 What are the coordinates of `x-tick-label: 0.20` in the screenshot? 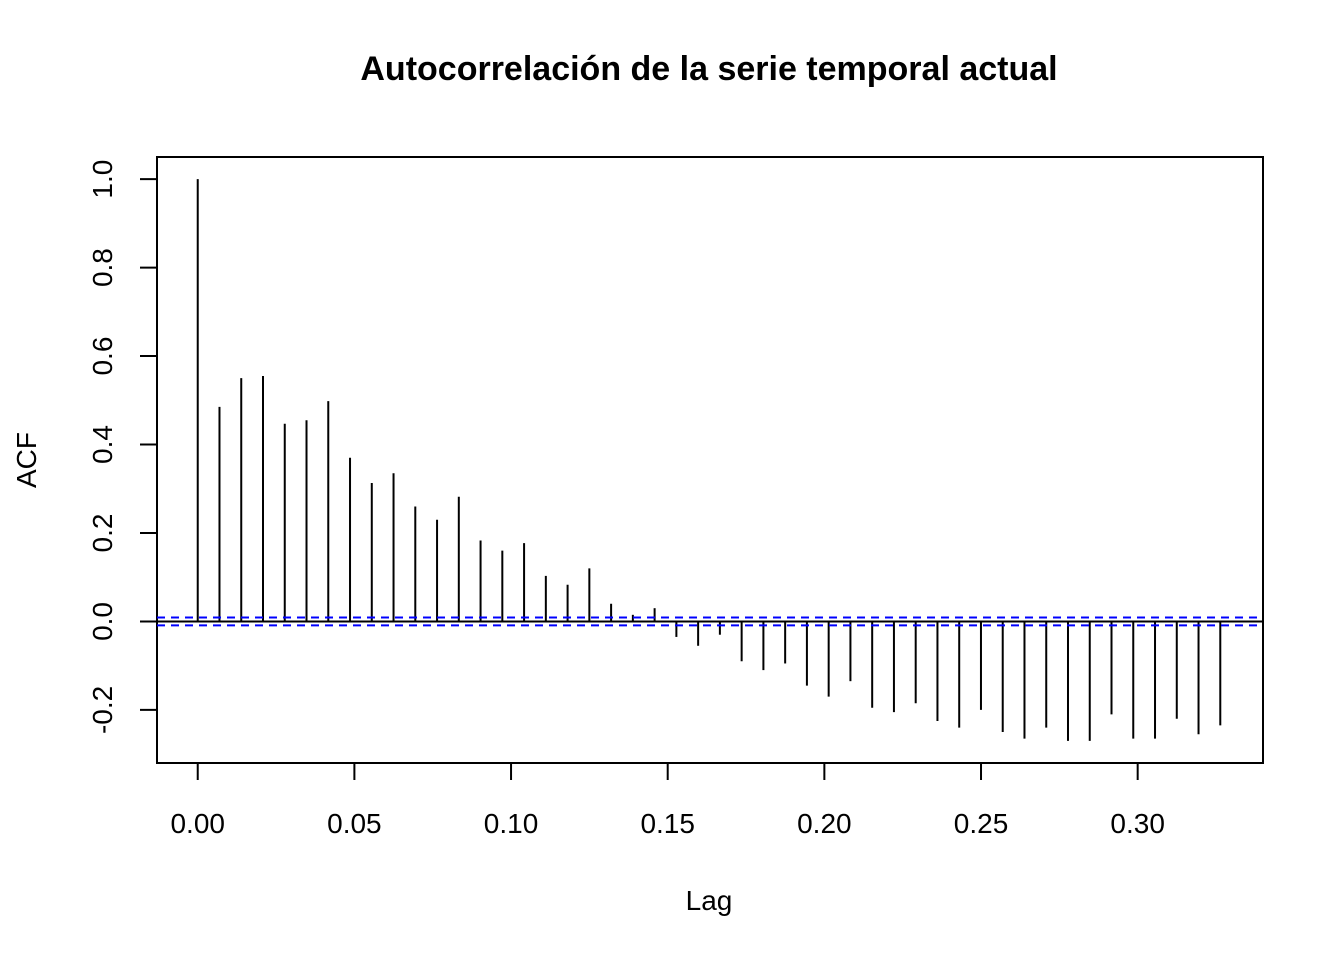 It's located at (824, 823).